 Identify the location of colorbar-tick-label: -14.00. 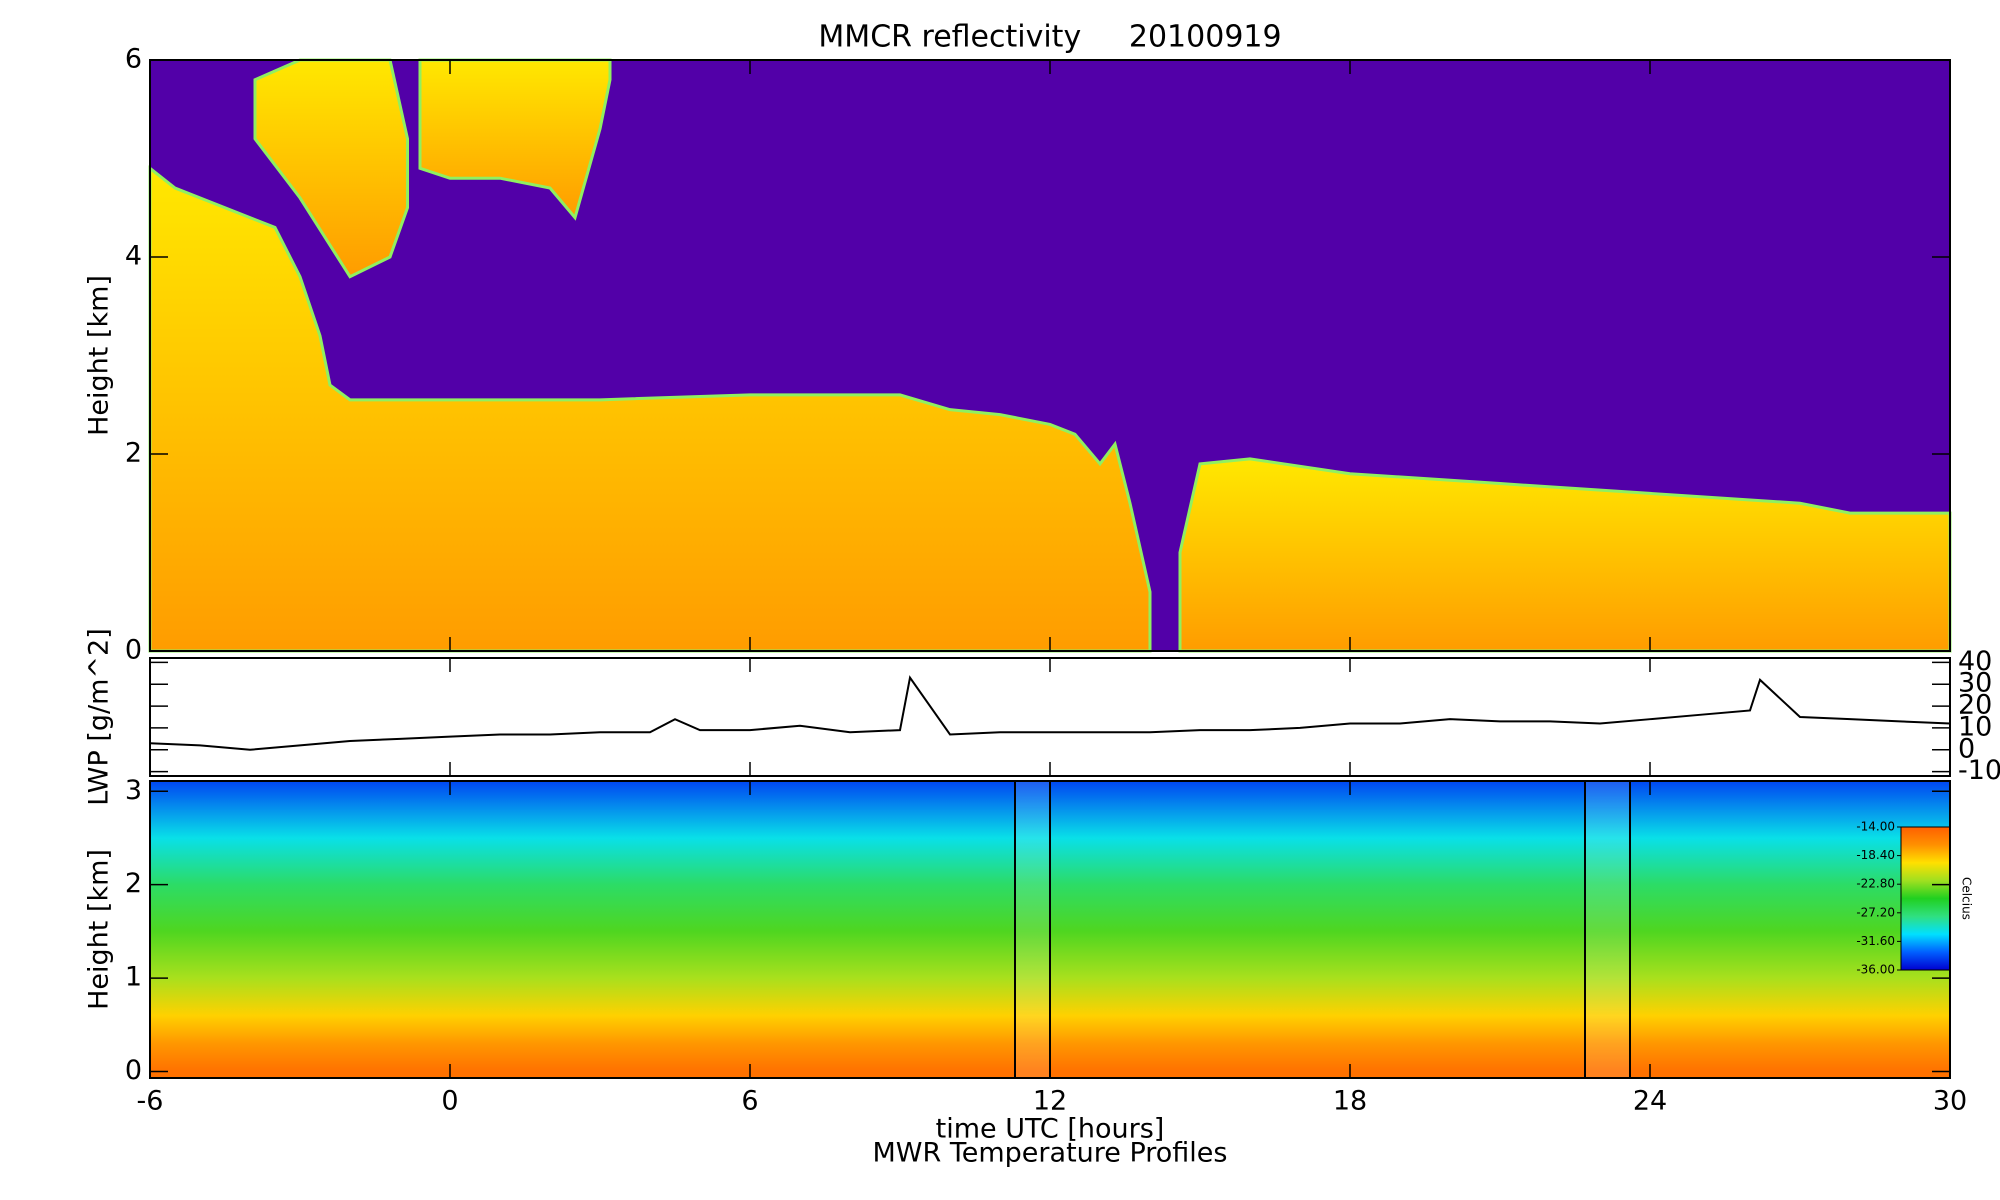
(1875, 827).